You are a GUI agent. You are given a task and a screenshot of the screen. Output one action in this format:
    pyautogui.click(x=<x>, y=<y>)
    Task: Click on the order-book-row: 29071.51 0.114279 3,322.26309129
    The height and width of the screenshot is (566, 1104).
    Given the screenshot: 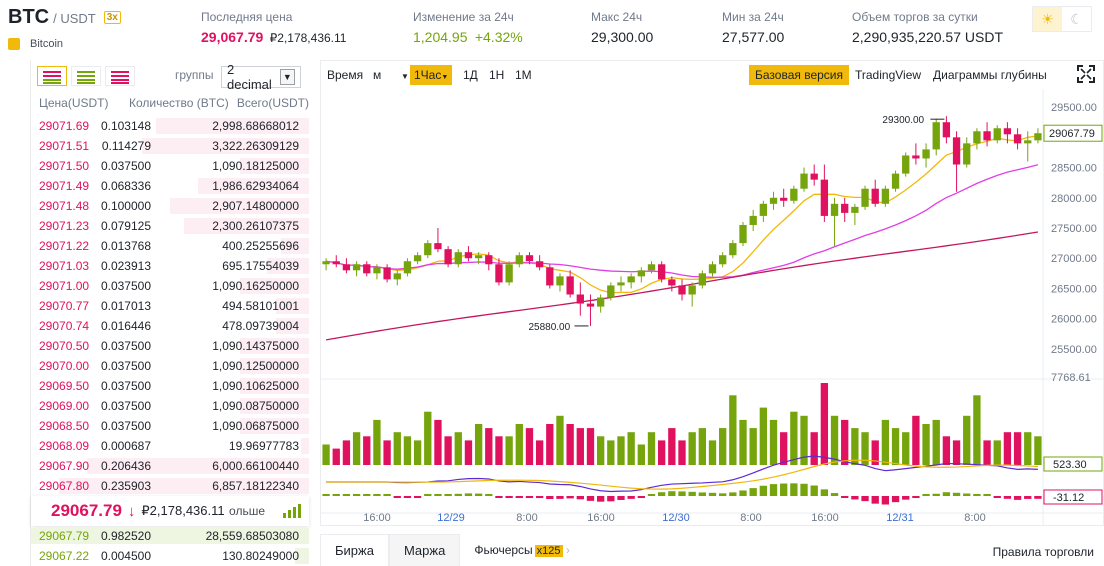 What is the action you would take?
    pyautogui.click(x=170, y=146)
    